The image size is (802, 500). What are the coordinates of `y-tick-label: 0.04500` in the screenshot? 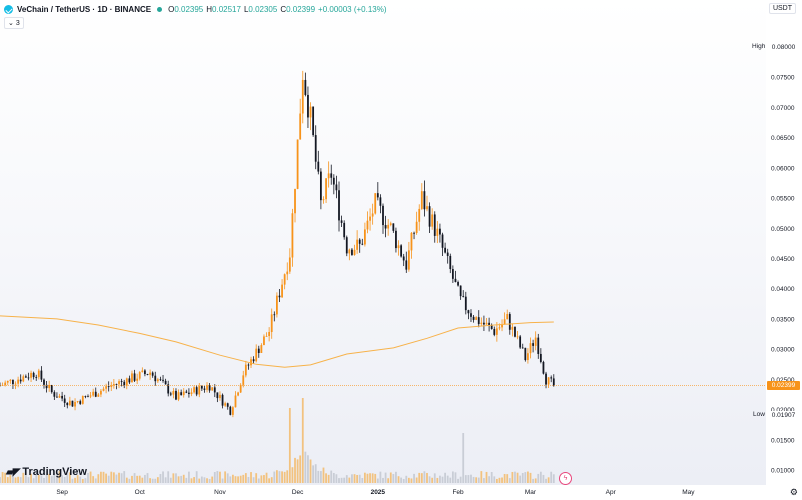 It's located at (783, 259).